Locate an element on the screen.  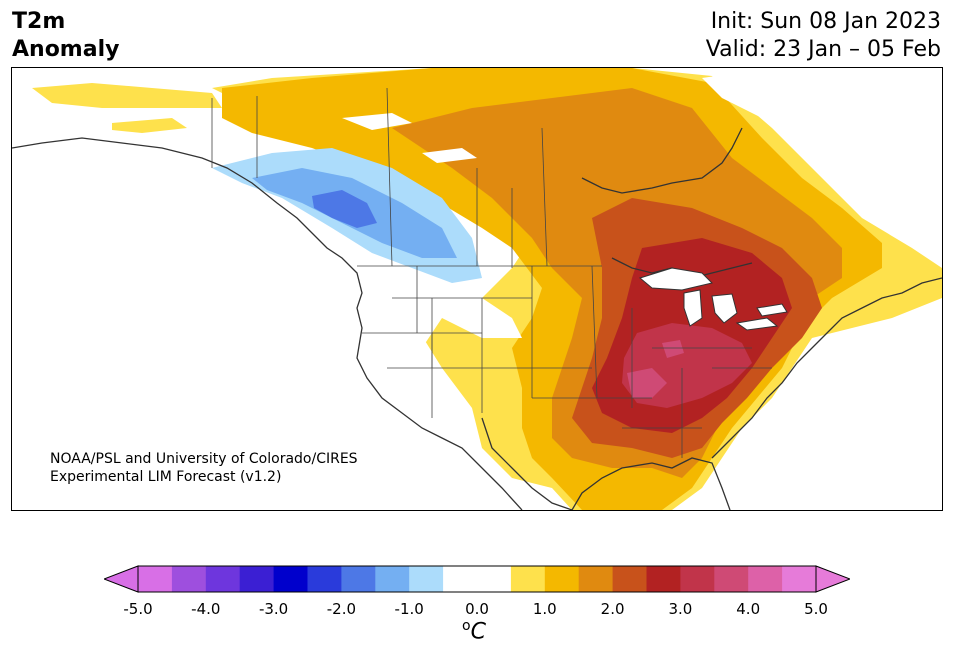
unit-degree: o is located at coordinates (466, 626).